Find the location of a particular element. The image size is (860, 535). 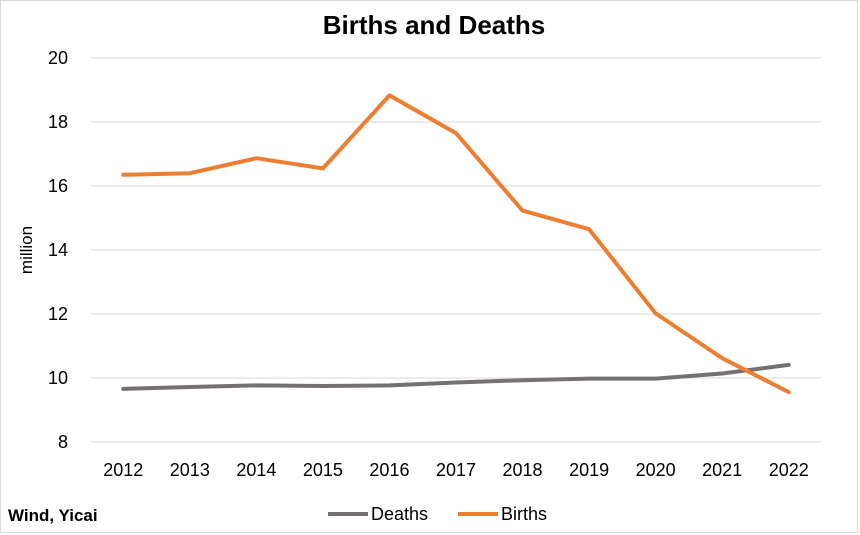

legend-label-deaths: Deaths is located at coordinates (399, 514).